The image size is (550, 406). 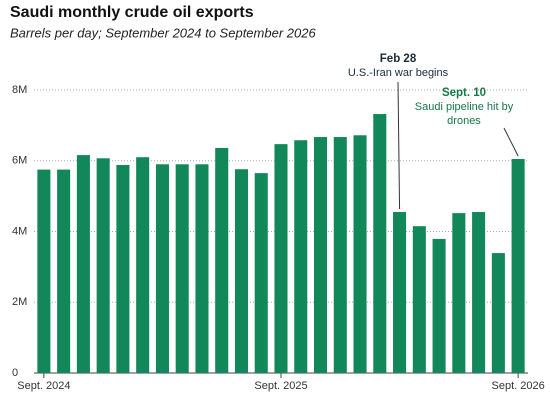 I want to click on annotation-text: U.S.-Iran war begins, so click(x=398, y=73).